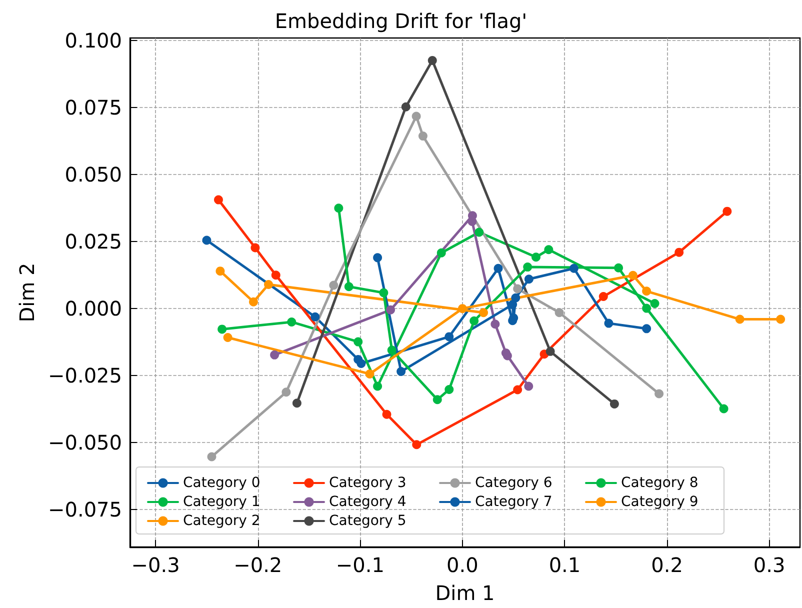 The width and height of the screenshot is (802, 608). Describe the element at coordinates (93, 40) in the screenshot. I see `y-tick-label: 0.100` at that location.